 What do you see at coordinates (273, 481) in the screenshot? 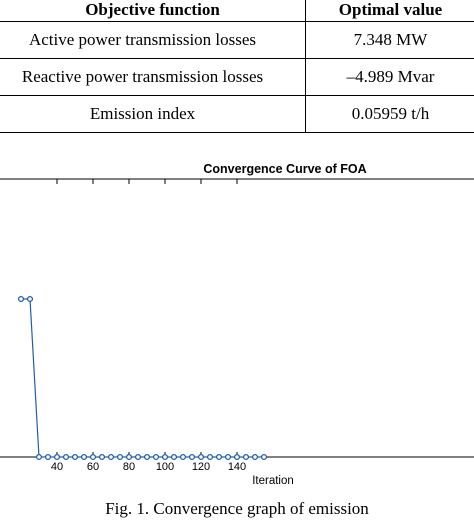
I see `x-axis-label: Iteration` at bounding box center [273, 481].